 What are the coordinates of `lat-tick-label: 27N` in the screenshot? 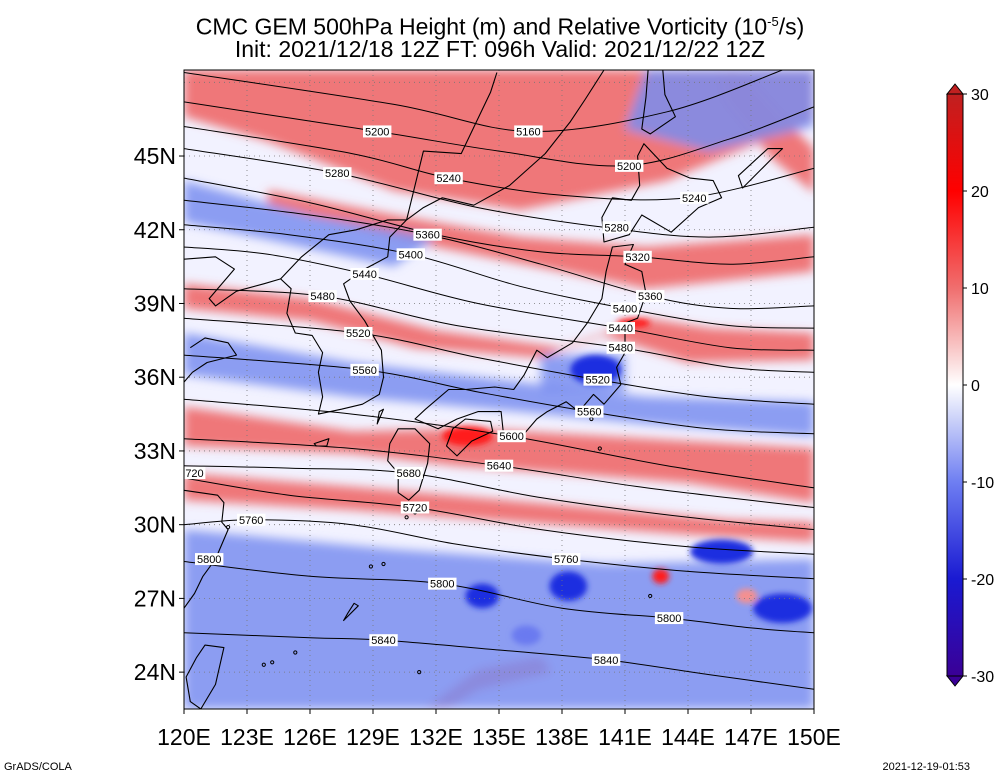 It's located at (155, 598).